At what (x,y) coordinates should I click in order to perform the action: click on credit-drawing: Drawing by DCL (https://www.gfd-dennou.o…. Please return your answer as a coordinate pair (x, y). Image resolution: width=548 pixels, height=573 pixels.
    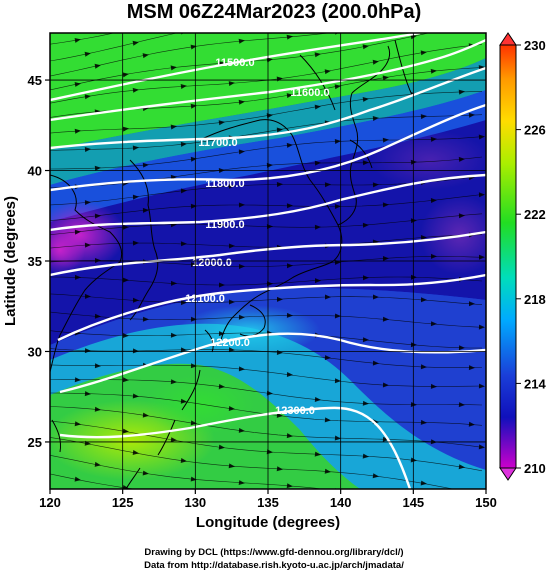
    Looking at the image, I should click on (274, 552).